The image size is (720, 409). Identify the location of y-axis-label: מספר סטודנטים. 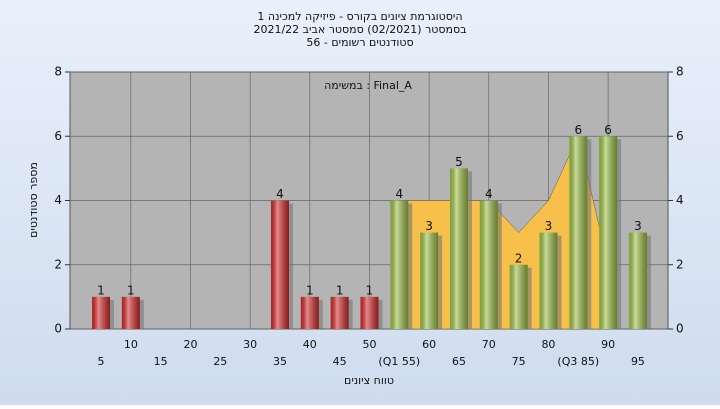
(33, 200).